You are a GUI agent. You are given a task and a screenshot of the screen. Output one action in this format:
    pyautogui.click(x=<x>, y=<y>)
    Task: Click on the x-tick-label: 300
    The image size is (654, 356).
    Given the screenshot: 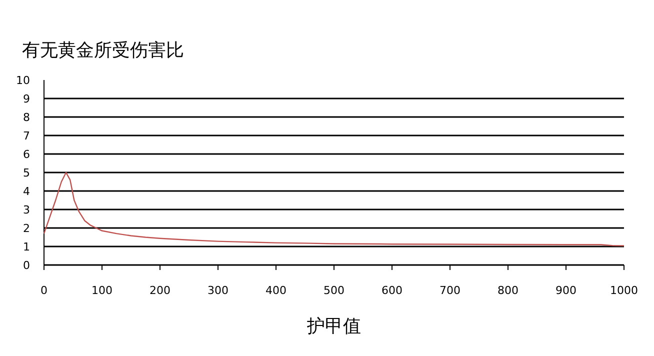 What is the action you would take?
    pyautogui.click(x=218, y=290)
    